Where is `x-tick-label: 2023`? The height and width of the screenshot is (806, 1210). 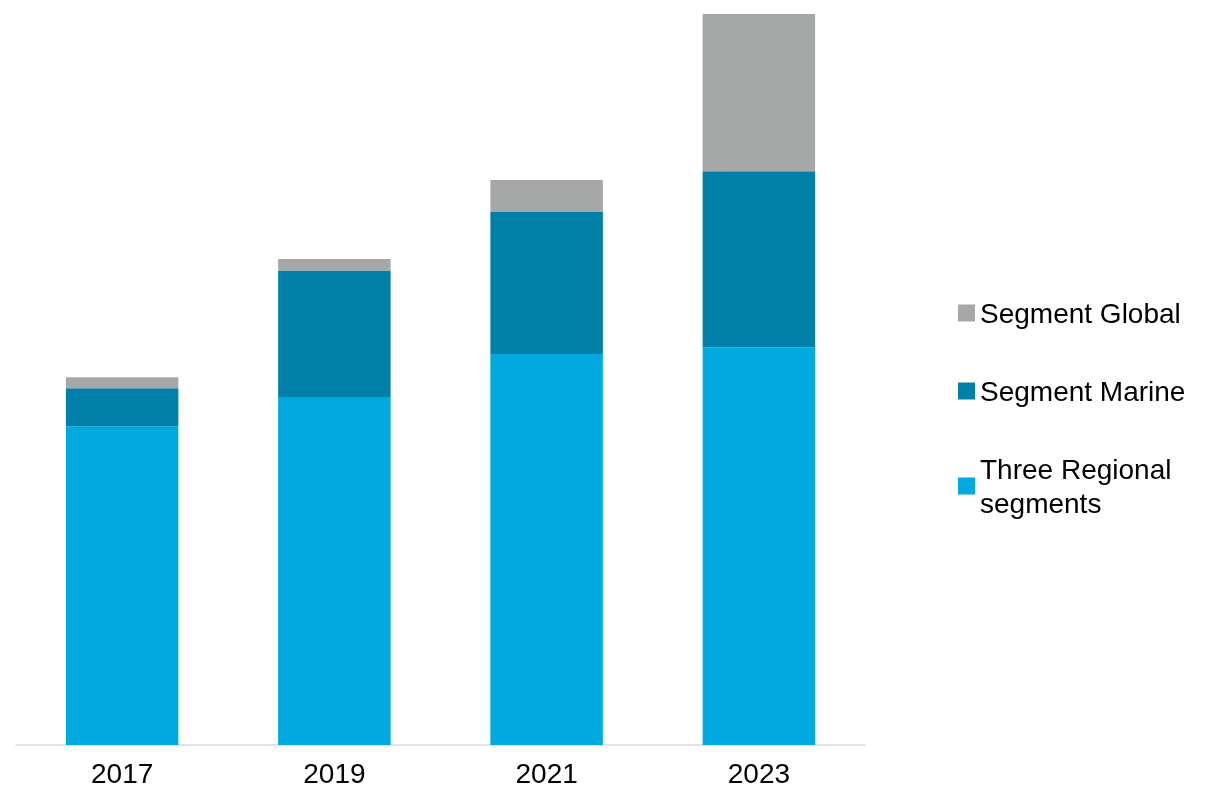
x-tick-label: 2023 is located at coordinates (759, 773).